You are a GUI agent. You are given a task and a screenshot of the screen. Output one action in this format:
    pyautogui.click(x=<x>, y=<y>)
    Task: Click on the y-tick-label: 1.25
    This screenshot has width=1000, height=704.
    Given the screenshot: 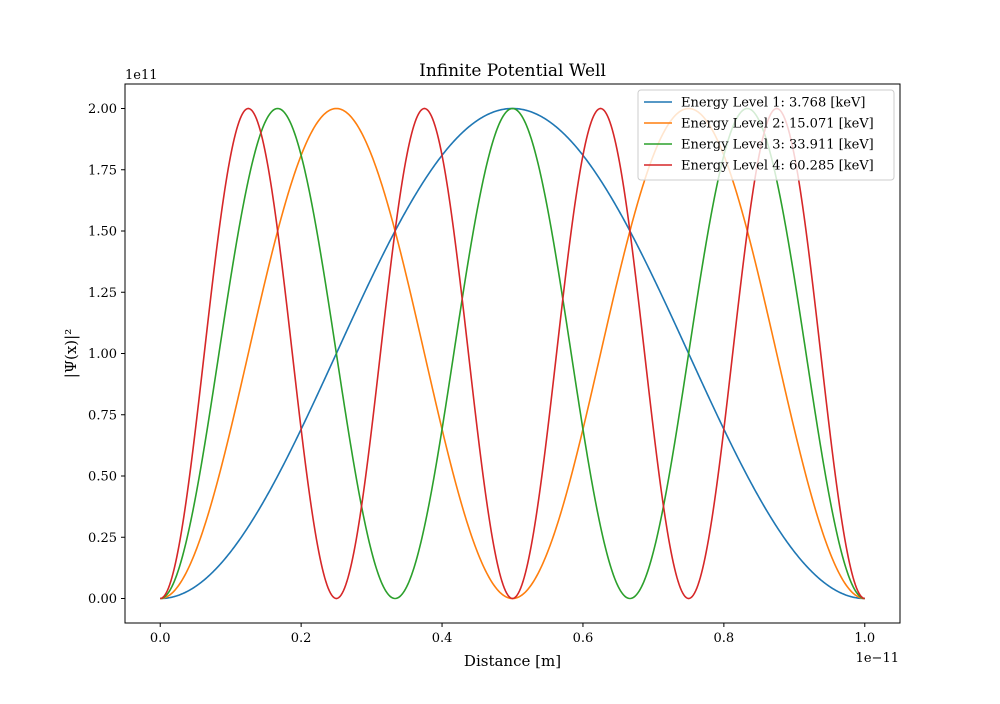 What is the action you would take?
    pyautogui.click(x=102, y=293)
    